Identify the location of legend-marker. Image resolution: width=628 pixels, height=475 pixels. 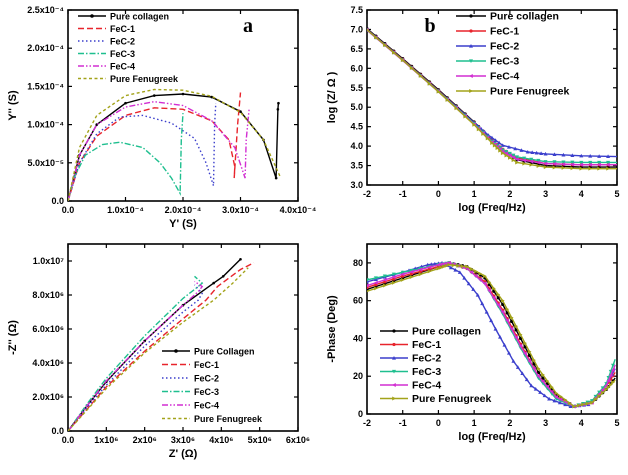
(176, 351).